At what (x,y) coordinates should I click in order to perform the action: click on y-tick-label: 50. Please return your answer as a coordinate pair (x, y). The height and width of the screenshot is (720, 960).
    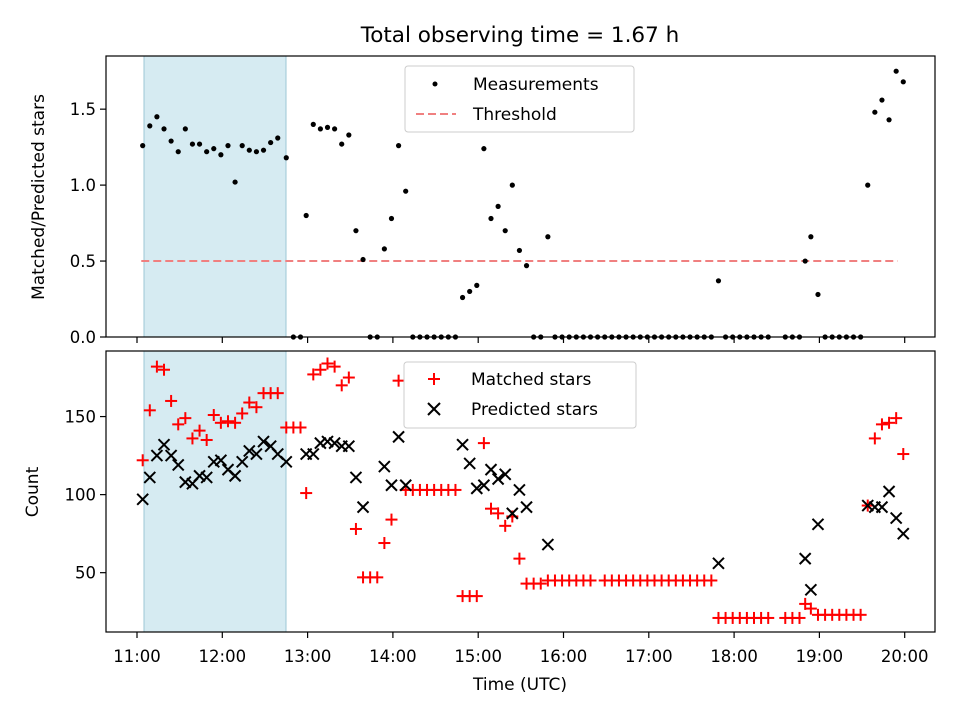
    Looking at the image, I should click on (85, 573).